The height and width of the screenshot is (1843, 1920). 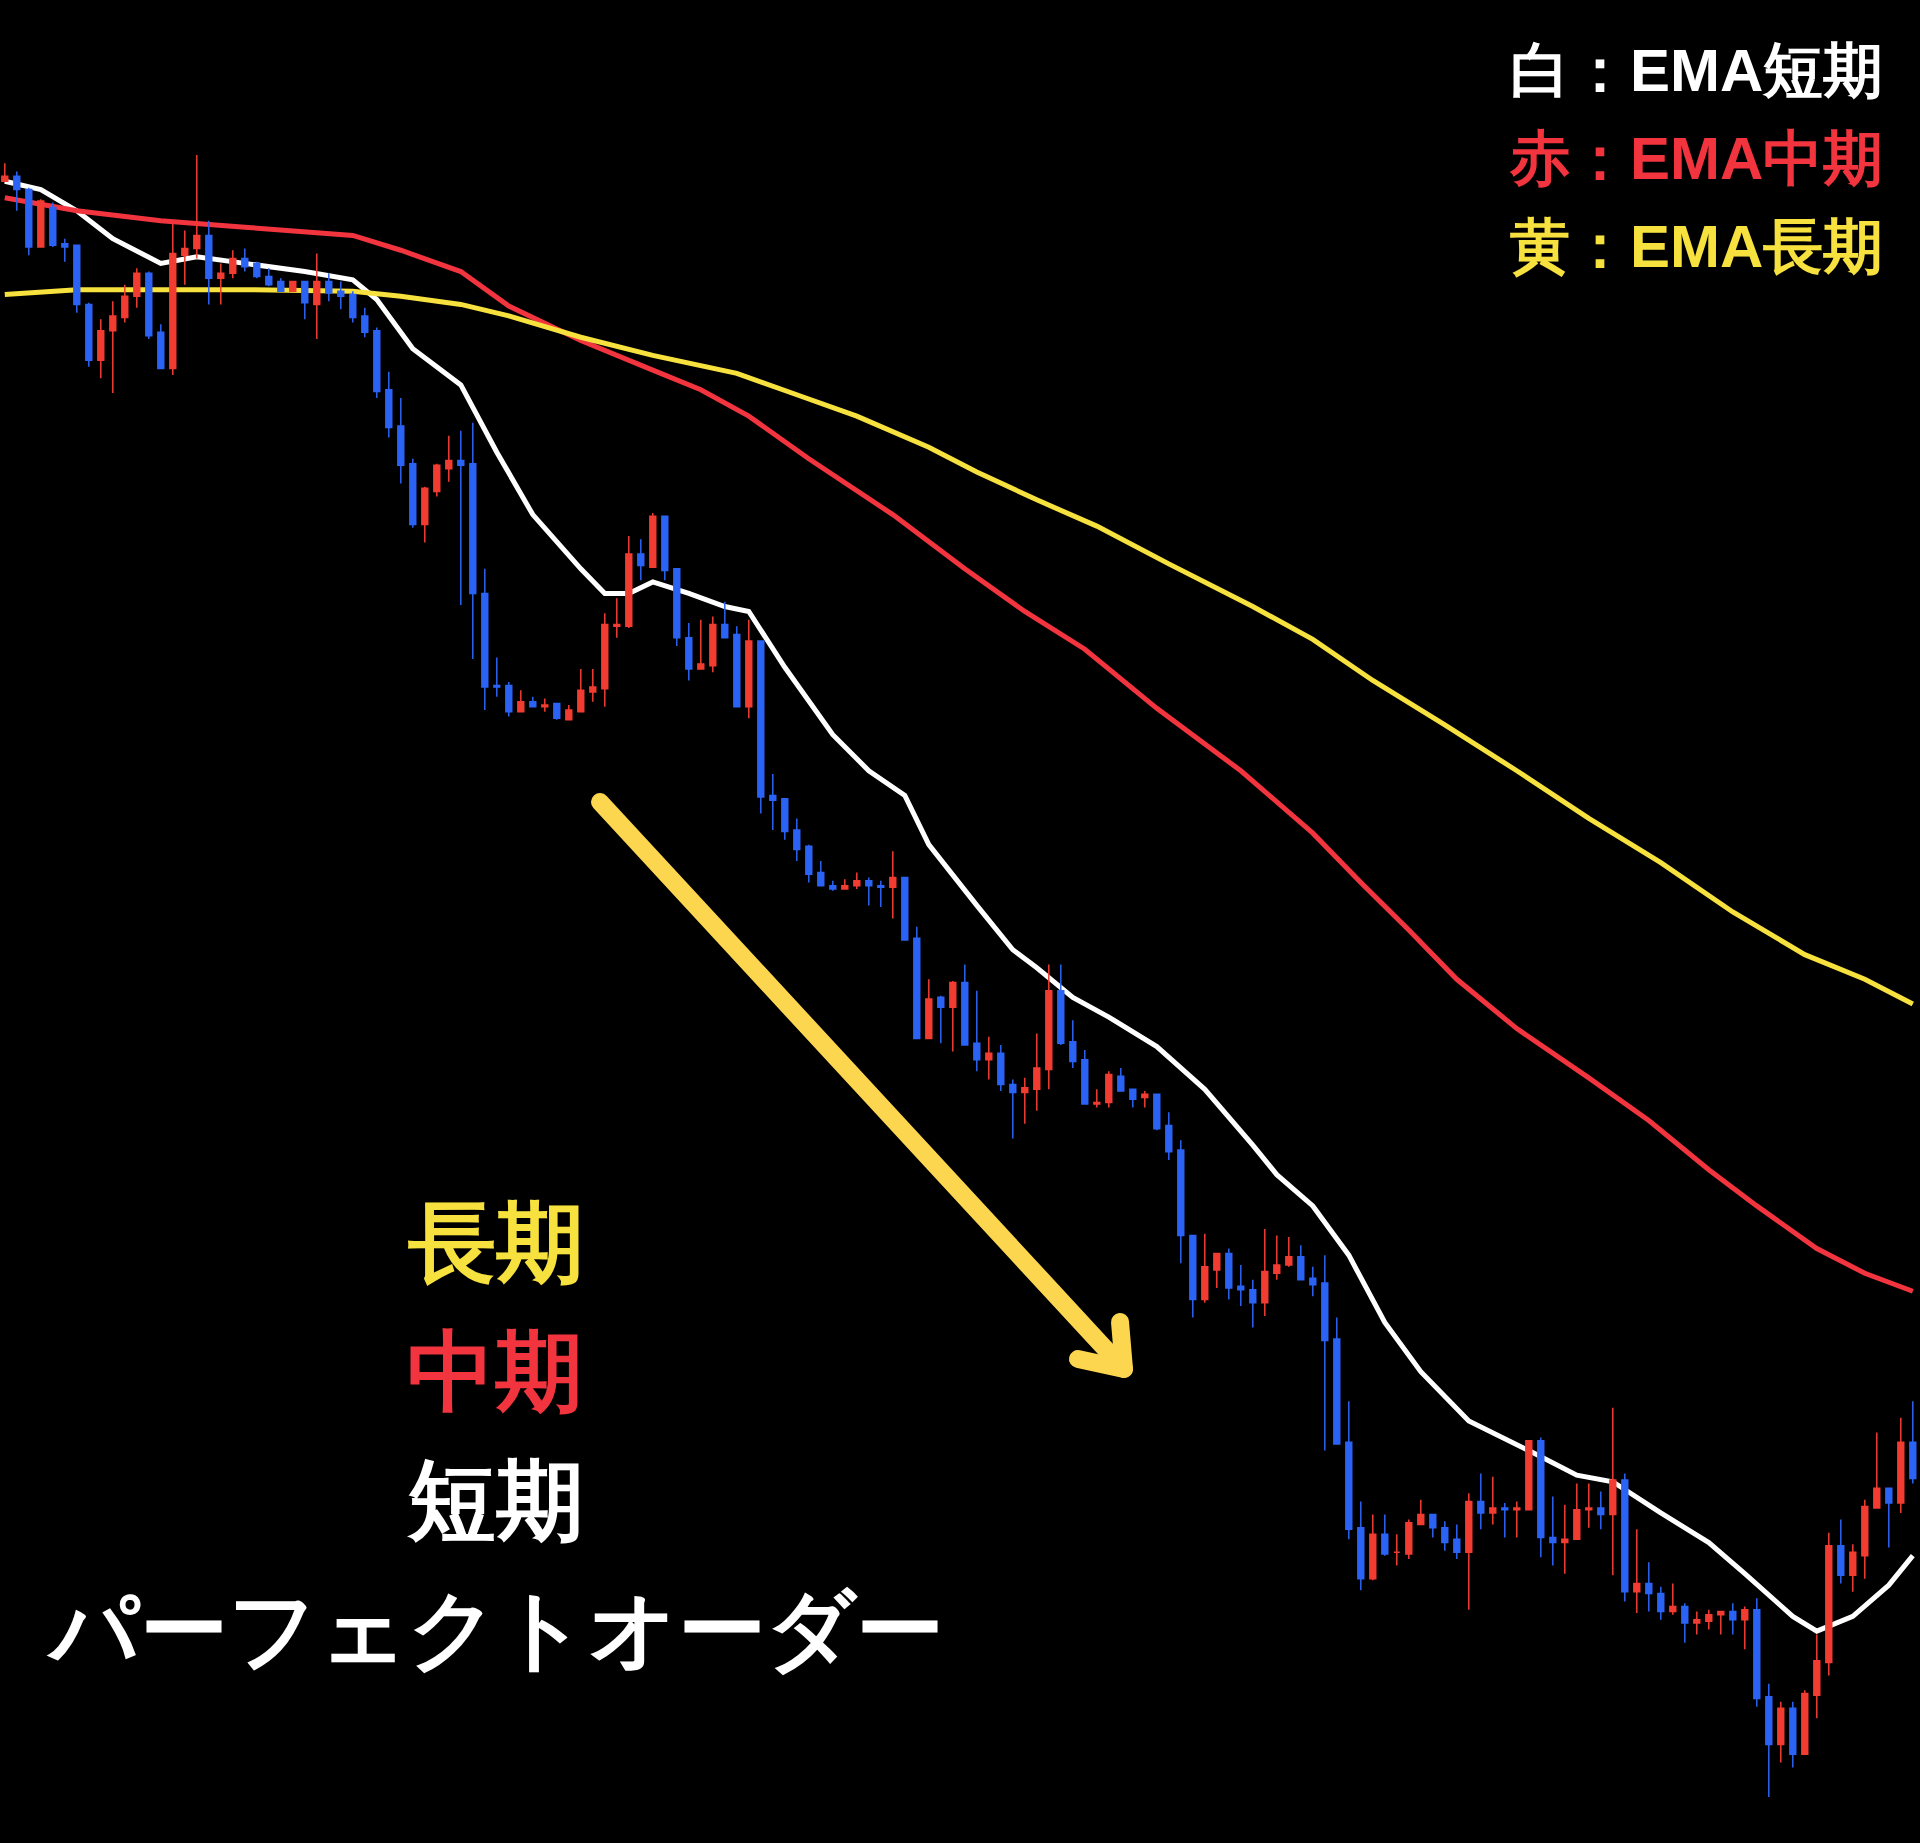 I want to click on text: 黄：EMA長期, so click(x=1697, y=246).